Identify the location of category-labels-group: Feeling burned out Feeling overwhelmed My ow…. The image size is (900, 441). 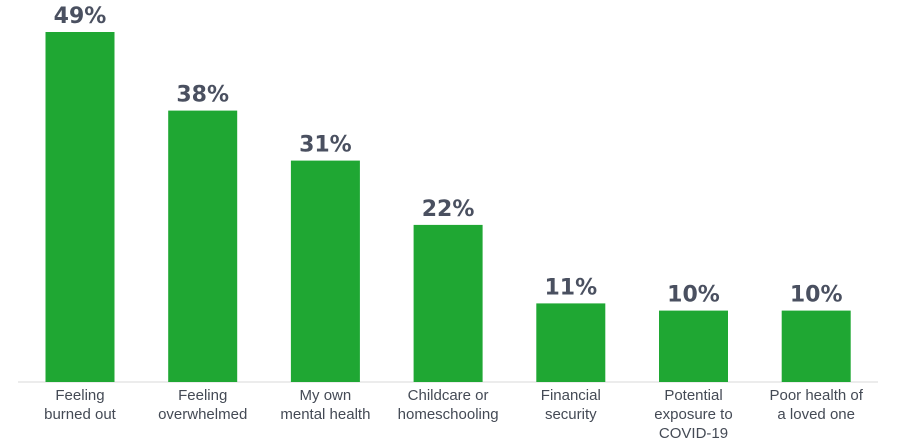
(454, 414).